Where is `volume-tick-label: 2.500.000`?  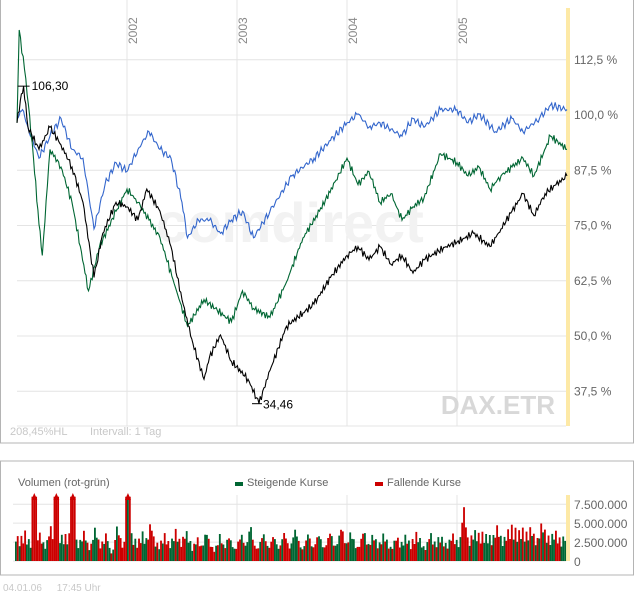
volume-tick-label: 2.500.000 is located at coordinates (601, 543).